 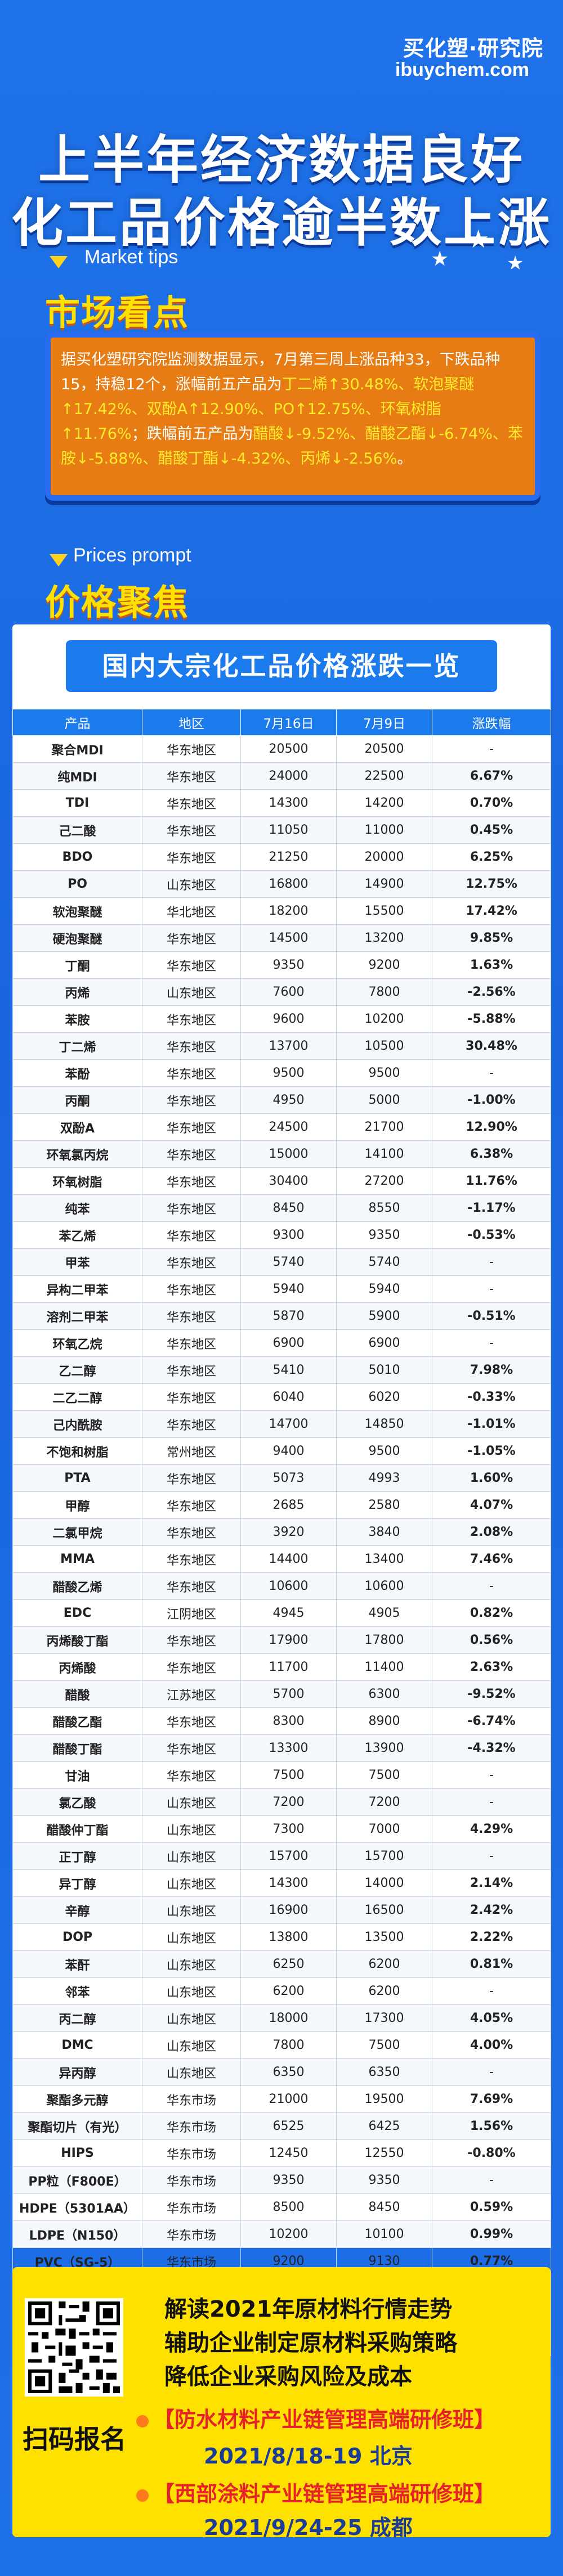 What do you see at coordinates (77, 1640) in the screenshot?
I see `product-cell: 丙烯酸丁酯` at bounding box center [77, 1640].